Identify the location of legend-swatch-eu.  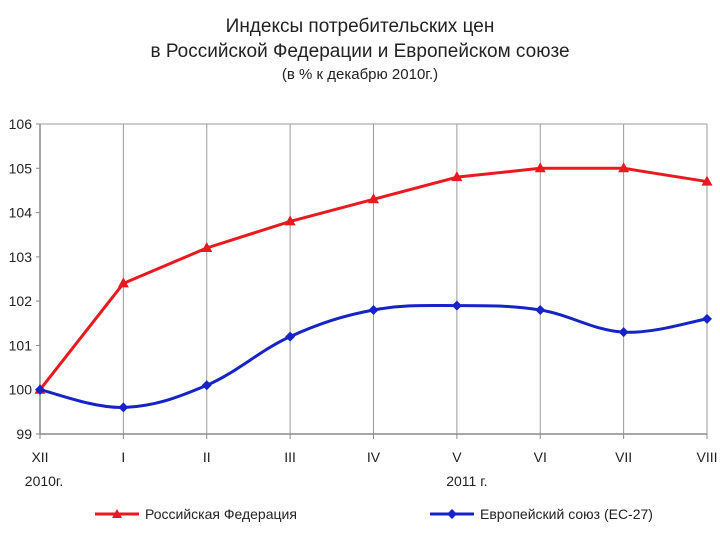
(452, 514).